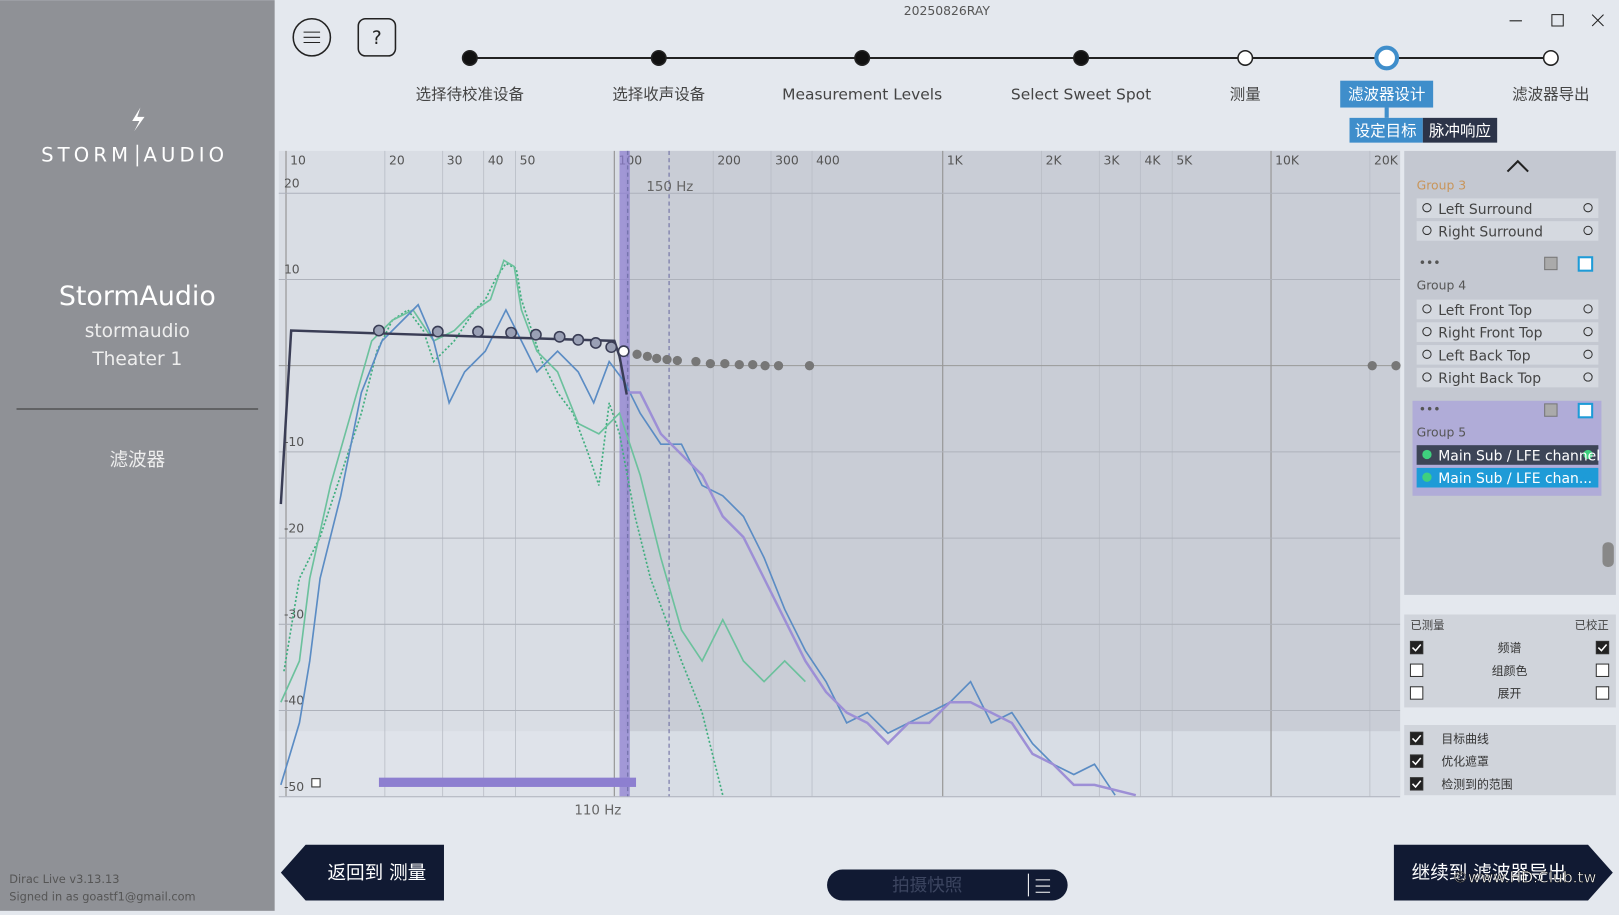  Describe the element at coordinates (1081, 95) in the screenshot. I see `step-label: Select Sweet Spot` at that location.